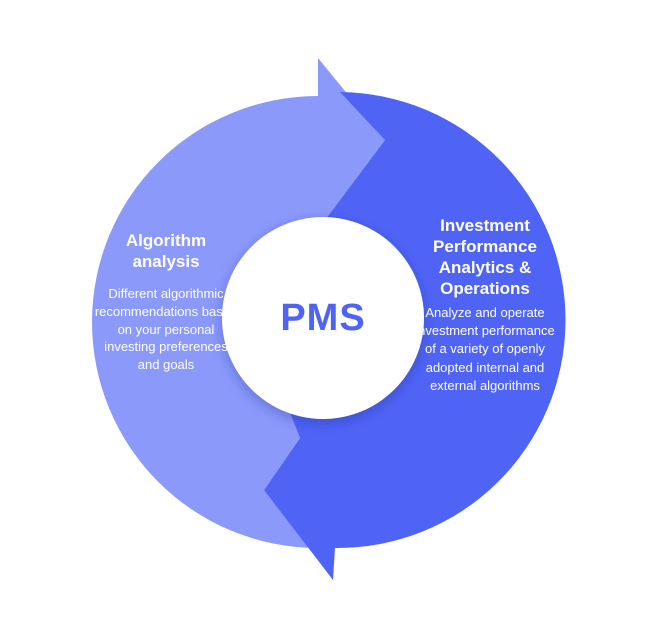 The height and width of the screenshot is (640, 649). What do you see at coordinates (166, 251) in the screenshot?
I see `left-panel-title: Algorithm analysis` at bounding box center [166, 251].